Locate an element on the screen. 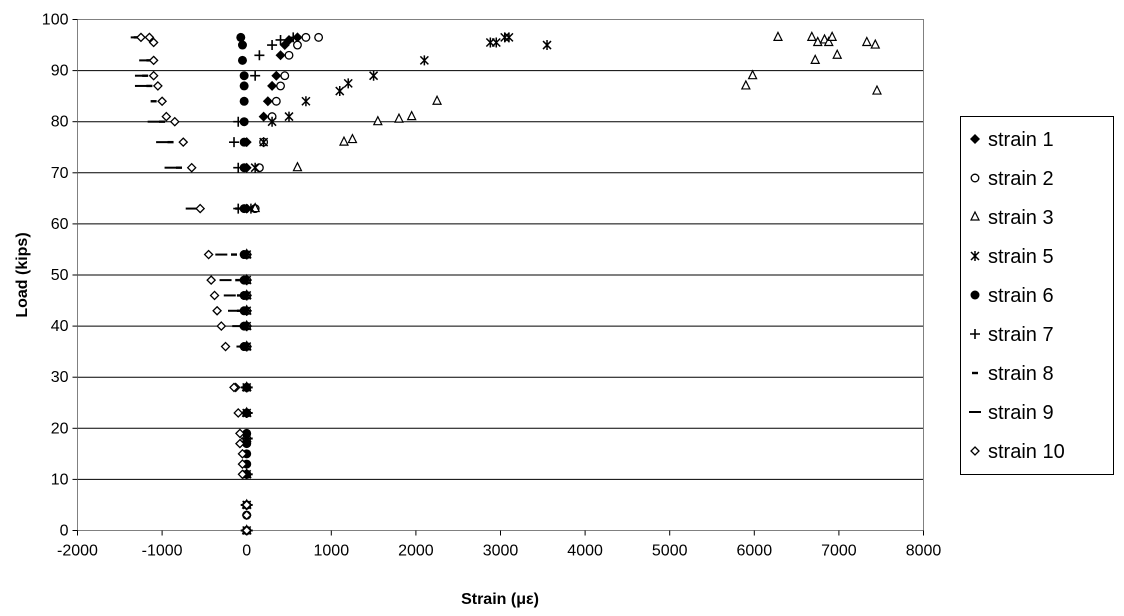 The width and height of the screenshot is (1124, 616). y-tick-label: 10 is located at coordinates (60, 479).